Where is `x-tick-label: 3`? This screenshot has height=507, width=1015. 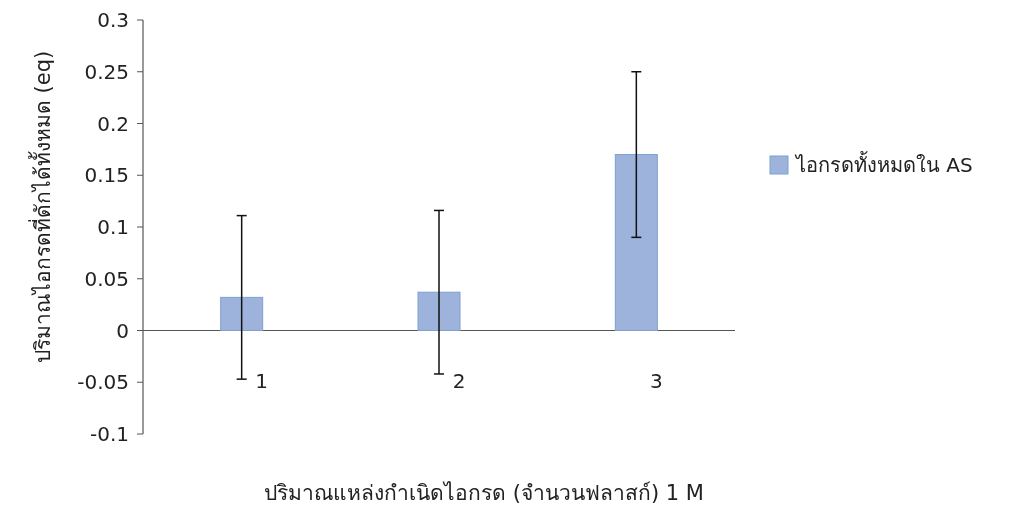
x-tick-label: 3 is located at coordinates (656, 380).